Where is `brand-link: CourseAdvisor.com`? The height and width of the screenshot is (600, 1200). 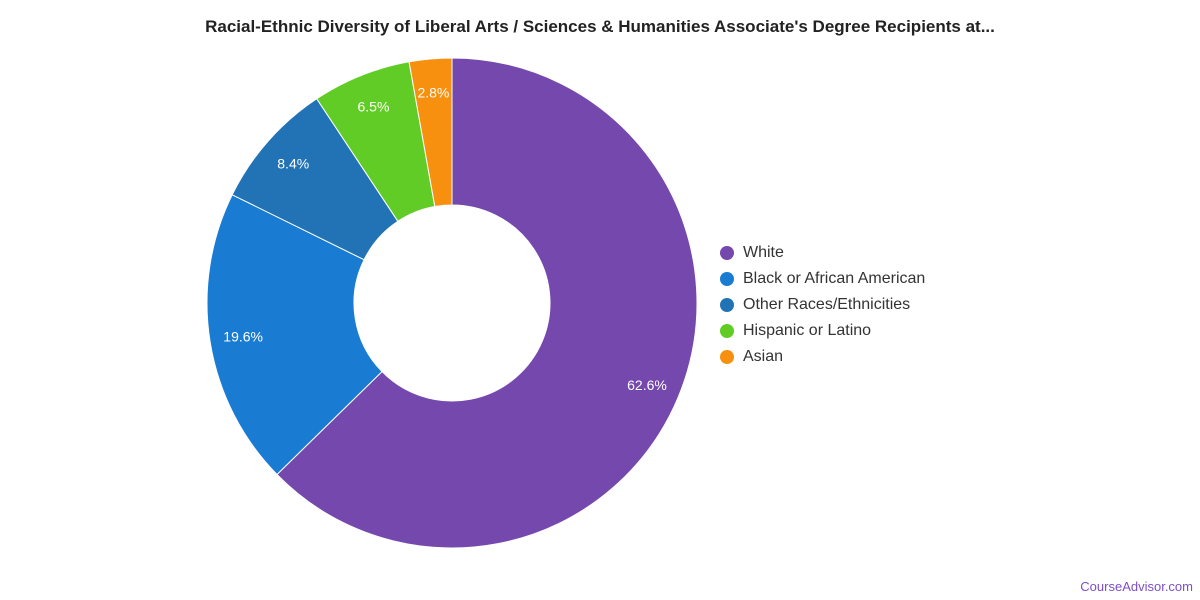
brand-link: CourseAdvisor.com is located at coordinates (1136, 586).